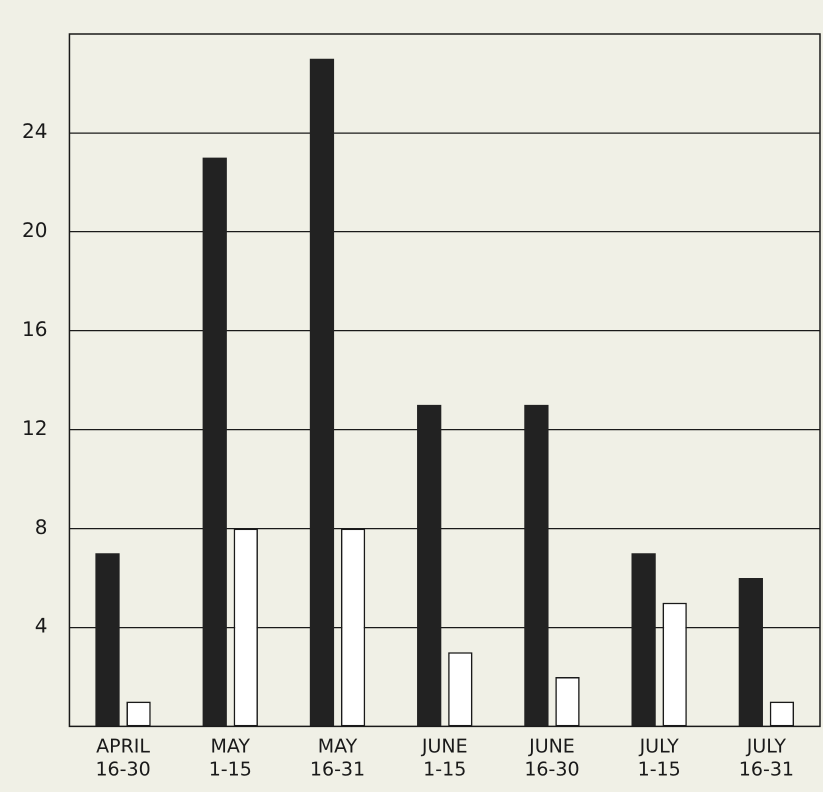 The width and height of the screenshot is (823, 792). Describe the element at coordinates (41, 626) in the screenshot. I see `y-tick-label: 4` at that location.